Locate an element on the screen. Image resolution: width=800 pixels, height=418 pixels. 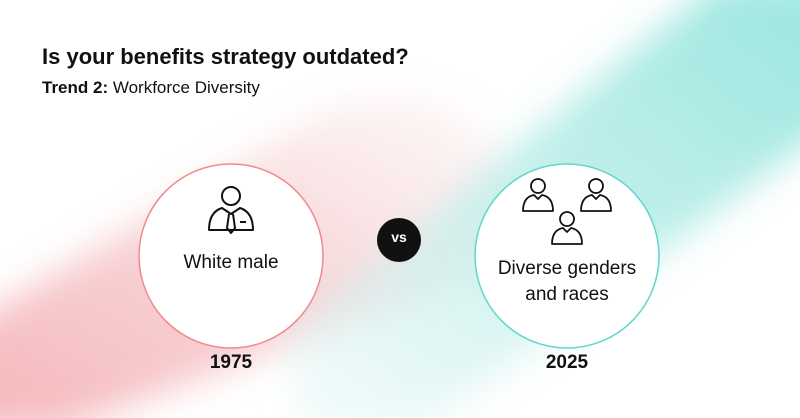
left-circle is located at coordinates (231, 256).